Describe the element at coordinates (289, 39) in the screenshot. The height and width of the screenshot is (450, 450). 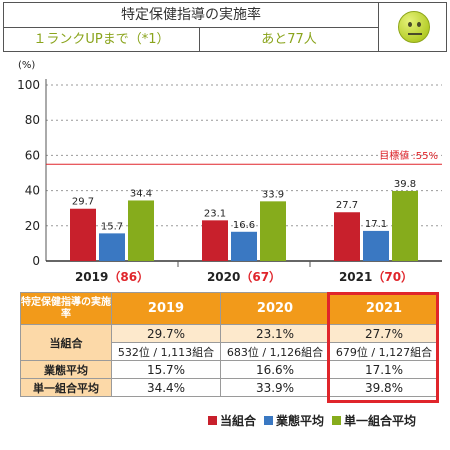
I see `remaining-count: あと77人` at that location.